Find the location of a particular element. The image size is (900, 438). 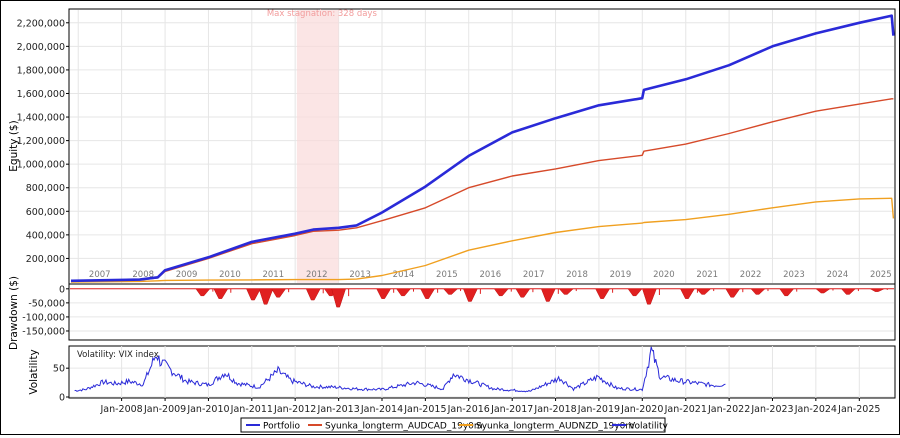

volatility-line is located at coordinates (400, 369).